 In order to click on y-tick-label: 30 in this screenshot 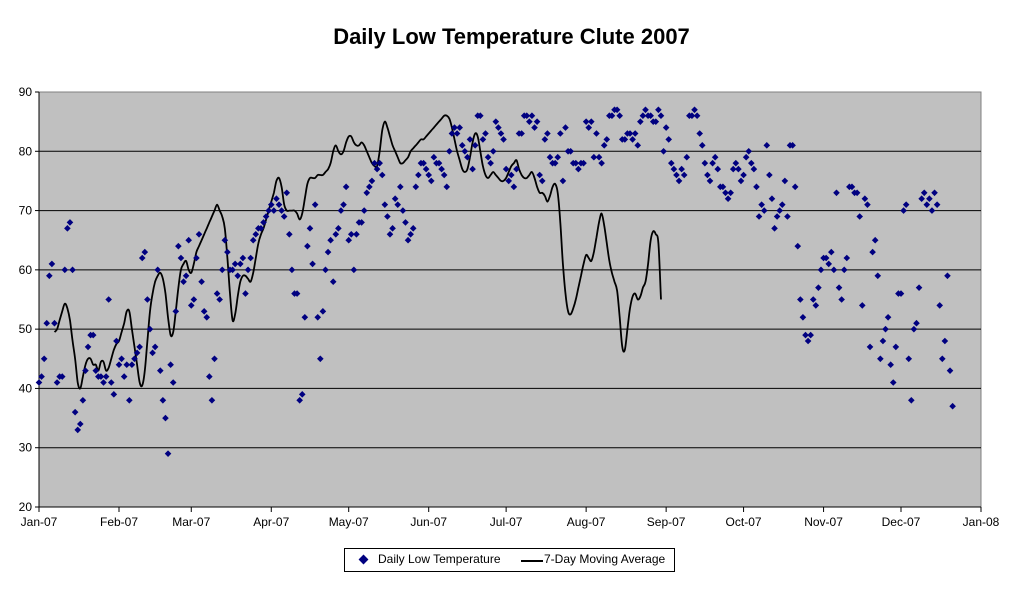, I will do `click(26, 448)`.